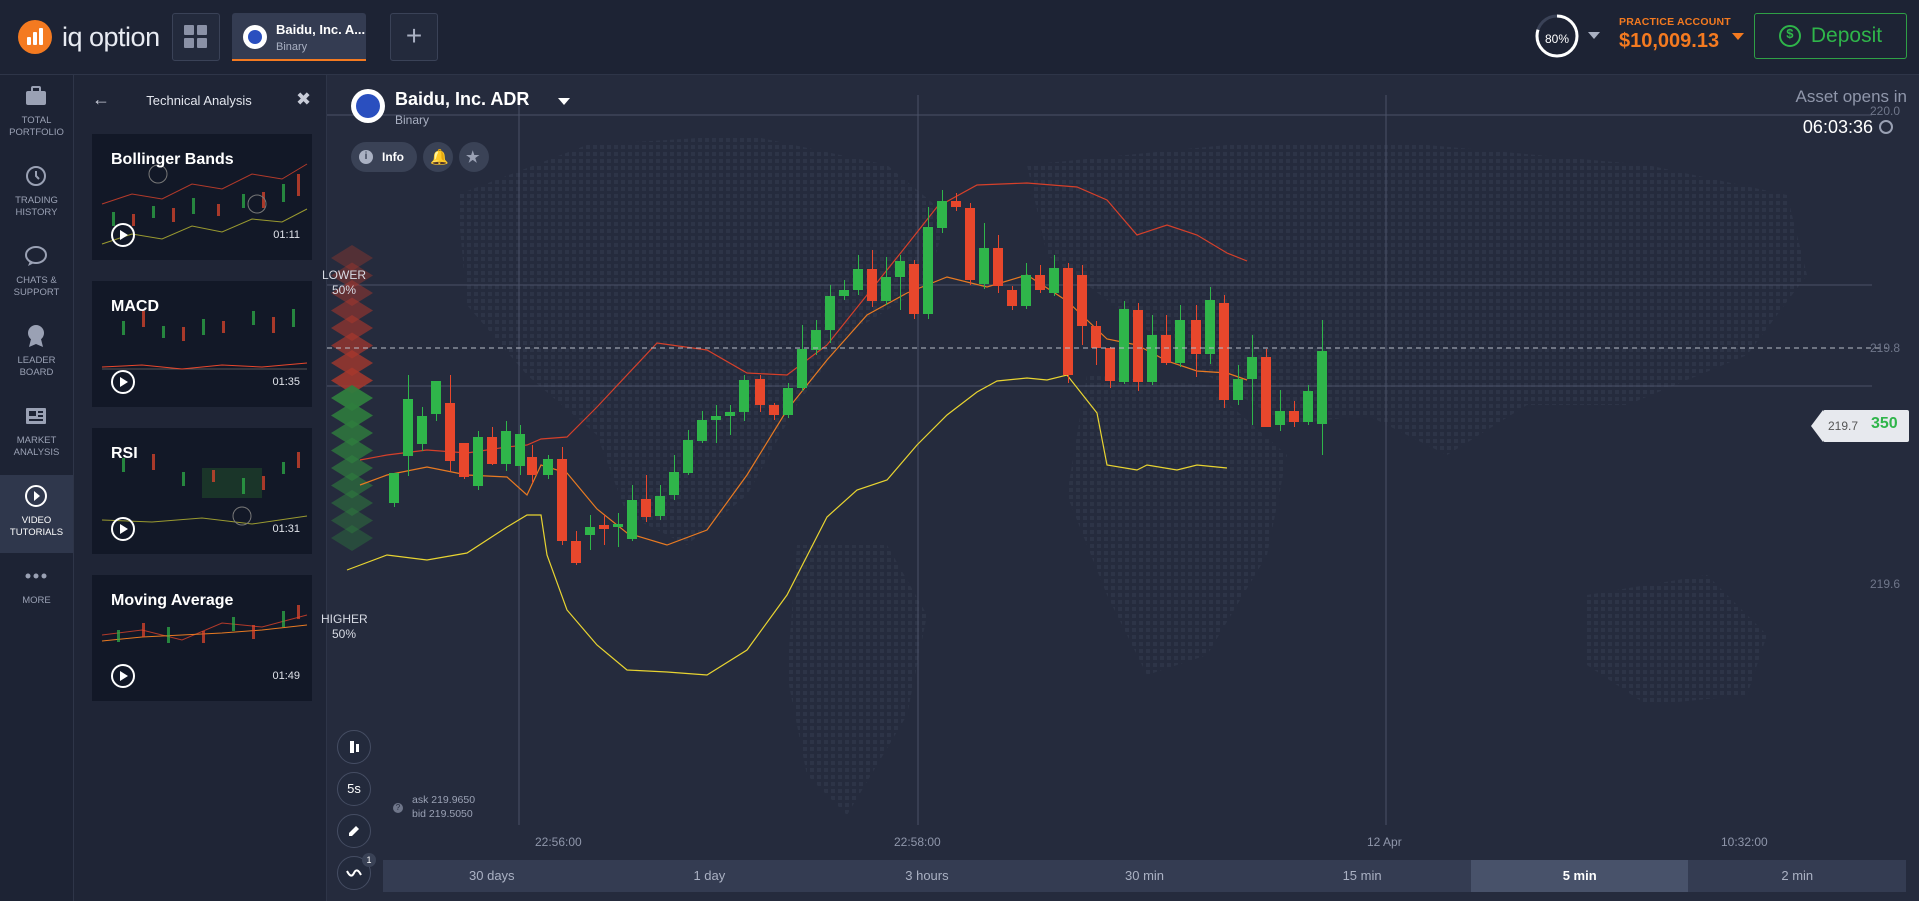 This screenshot has height=901, width=1919. What do you see at coordinates (444, 800) in the screenshot?
I see `ask-price: ask 219.9650` at bounding box center [444, 800].